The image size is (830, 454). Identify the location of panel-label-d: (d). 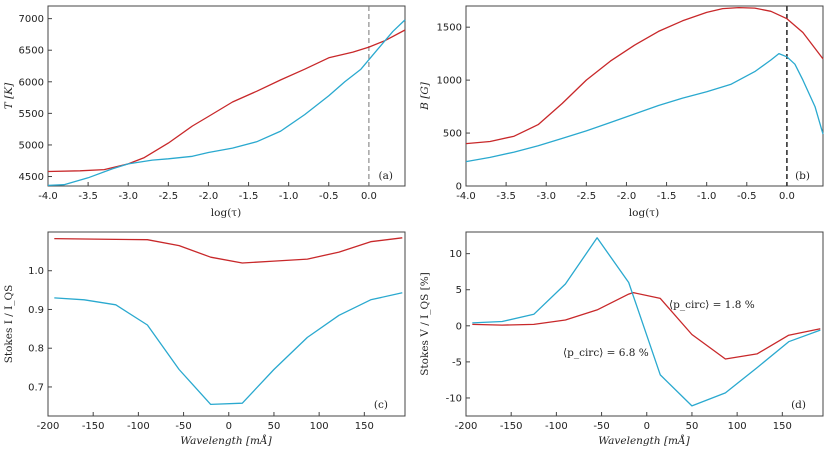
(798, 405).